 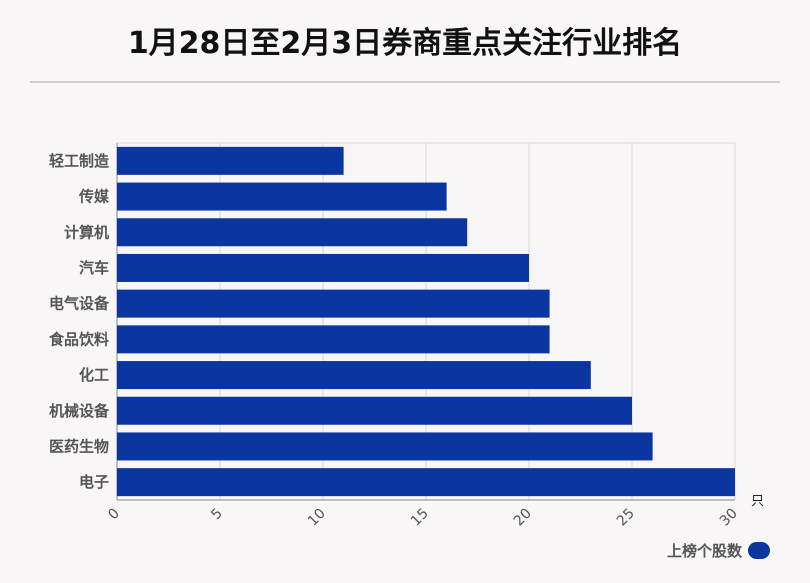 I want to click on x-tick-label: 10, so click(x=317, y=518).